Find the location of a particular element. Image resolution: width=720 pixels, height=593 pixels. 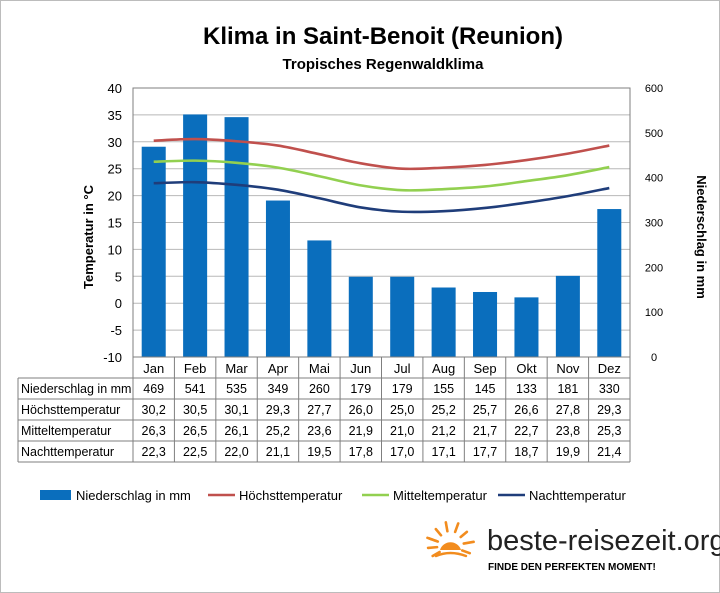

y-axis-left-label: Temperatur in °C is located at coordinates (88, 236).